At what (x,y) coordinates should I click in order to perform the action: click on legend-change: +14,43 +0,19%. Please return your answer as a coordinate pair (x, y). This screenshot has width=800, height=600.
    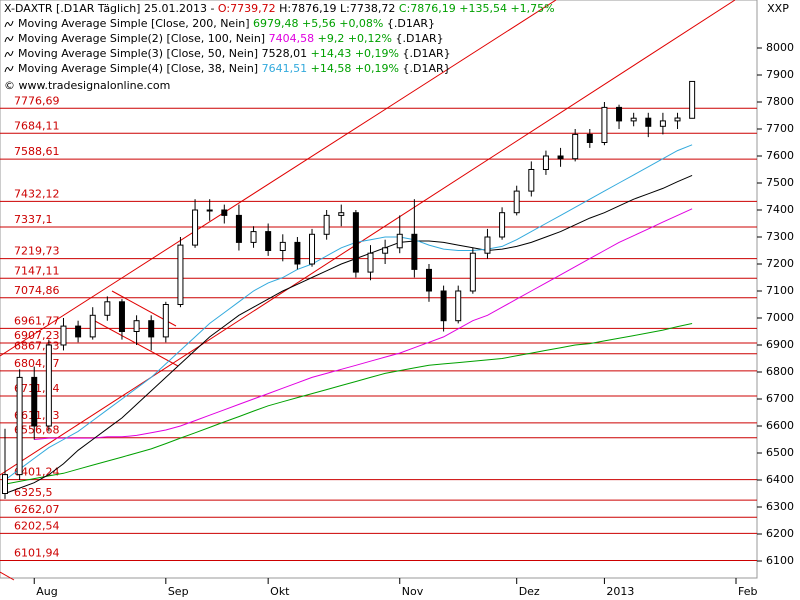
    Looking at the image, I should click on (355, 53).